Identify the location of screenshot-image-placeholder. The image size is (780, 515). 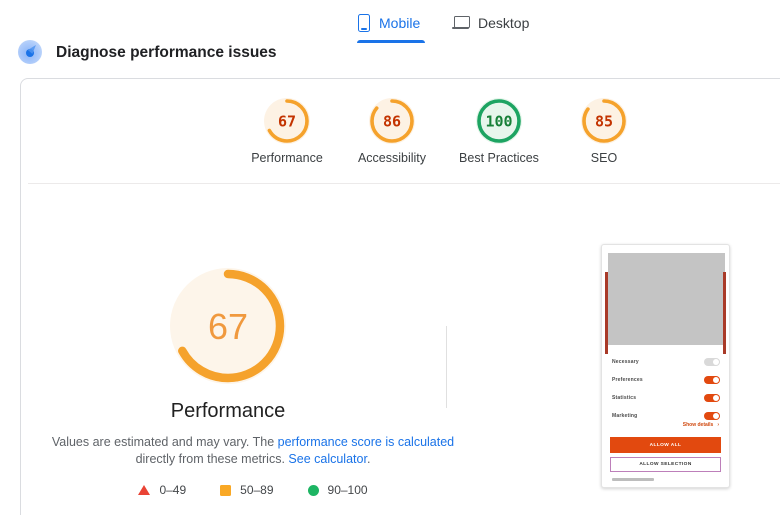
(666, 299).